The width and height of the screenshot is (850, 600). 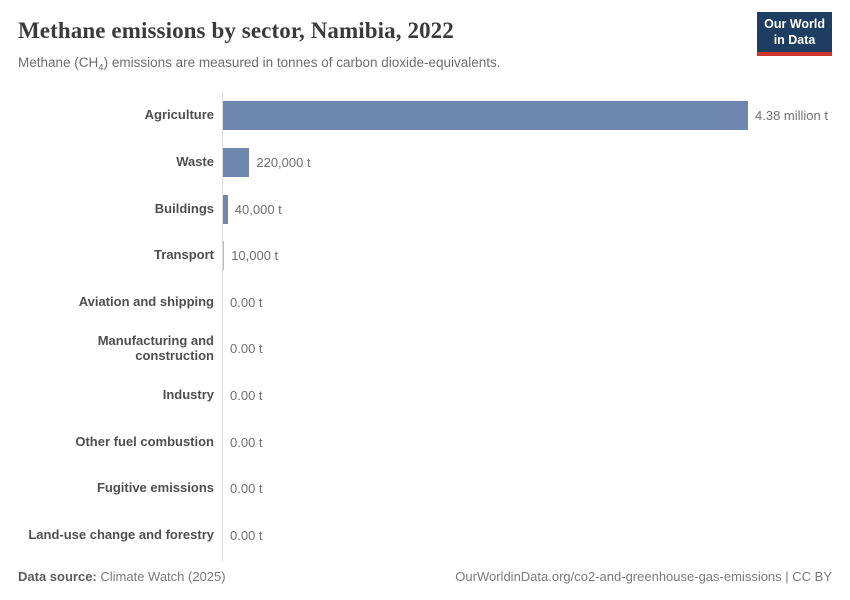 I want to click on bar-cell: 10,000 t, so click(x=527, y=256).